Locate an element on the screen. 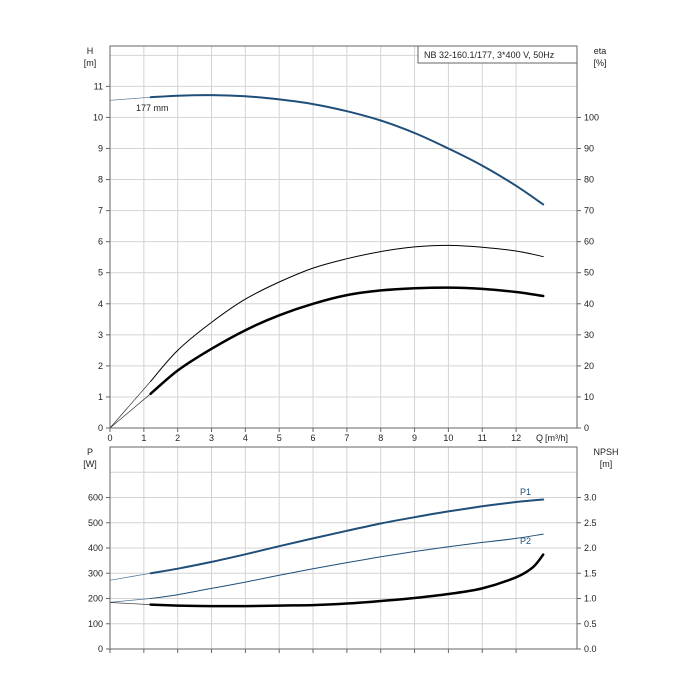  y-left-label-bottom: P is located at coordinates (90, 452).